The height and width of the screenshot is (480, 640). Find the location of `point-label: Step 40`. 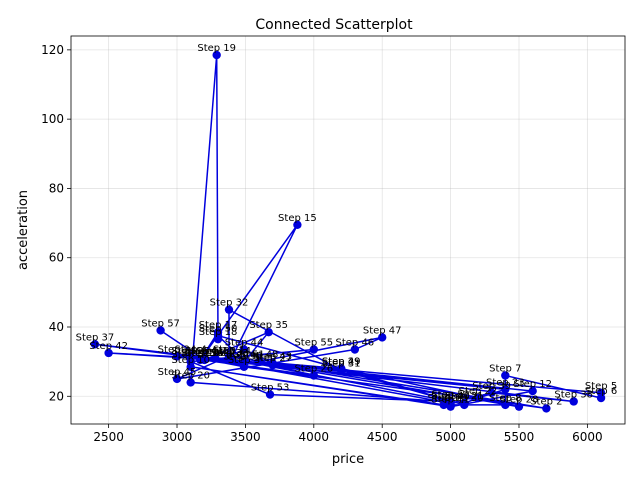

point-label: Step 40 is located at coordinates (450, 396).